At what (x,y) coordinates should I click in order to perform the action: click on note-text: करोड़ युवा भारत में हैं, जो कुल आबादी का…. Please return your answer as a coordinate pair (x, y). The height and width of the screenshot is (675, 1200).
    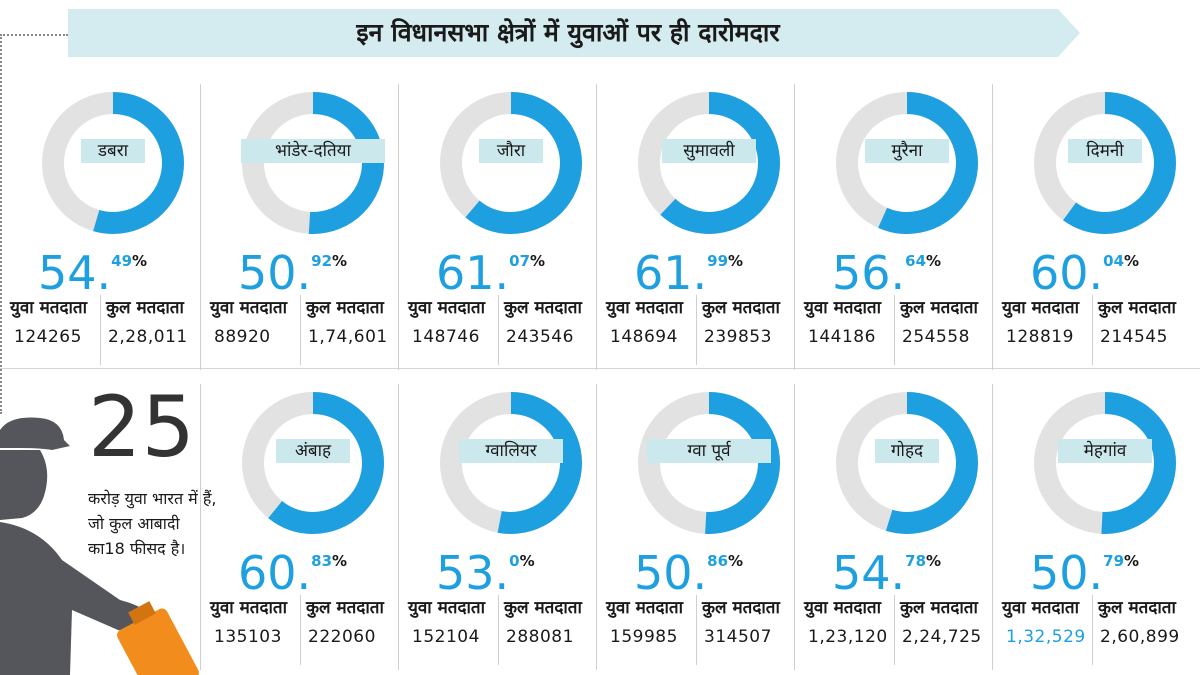
    Looking at the image, I should click on (152, 523).